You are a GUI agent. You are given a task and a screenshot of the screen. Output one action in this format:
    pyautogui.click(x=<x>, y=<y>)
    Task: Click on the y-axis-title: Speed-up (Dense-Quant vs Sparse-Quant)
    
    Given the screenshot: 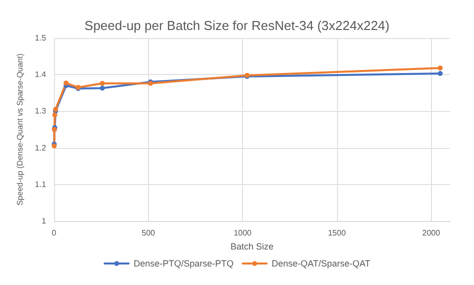 What is the action you would take?
    pyautogui.click(x=20, y=129)
    